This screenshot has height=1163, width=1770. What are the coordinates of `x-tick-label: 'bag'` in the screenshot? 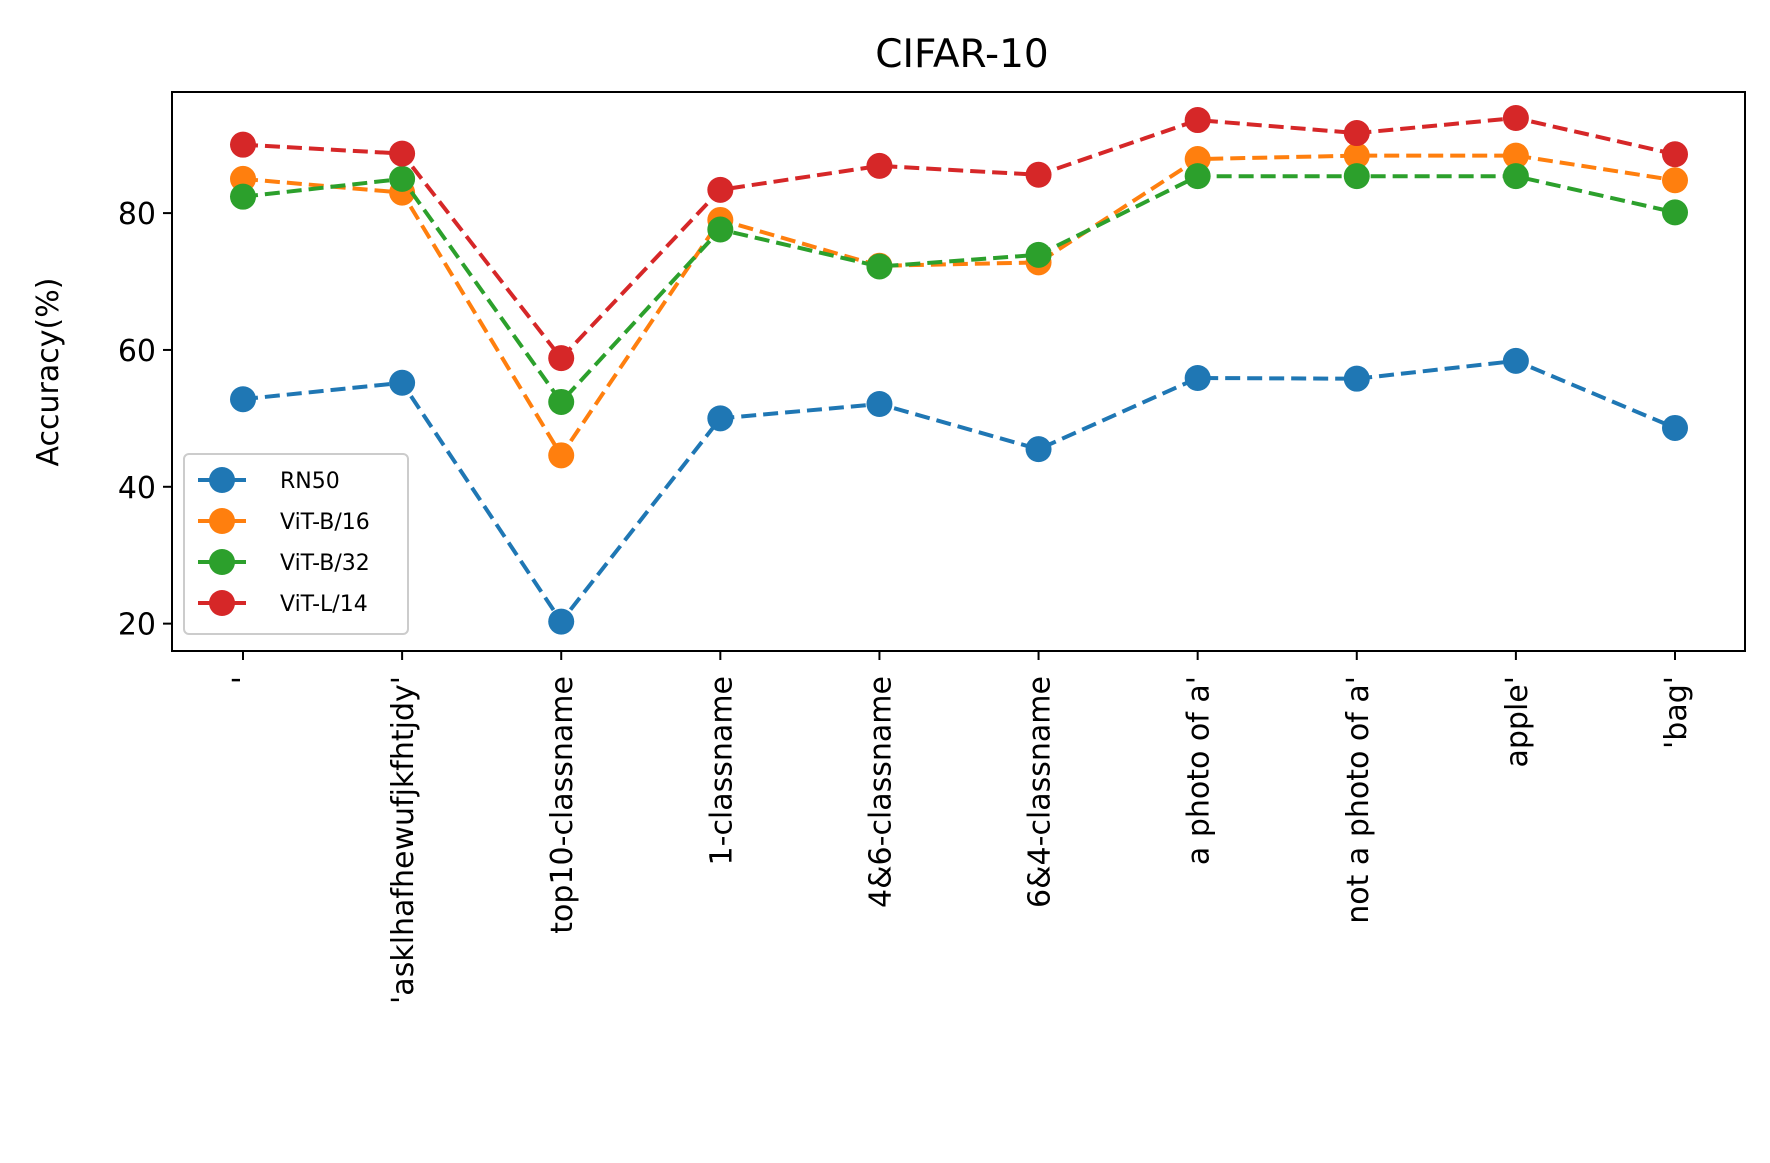 It's located at (1676, 712).